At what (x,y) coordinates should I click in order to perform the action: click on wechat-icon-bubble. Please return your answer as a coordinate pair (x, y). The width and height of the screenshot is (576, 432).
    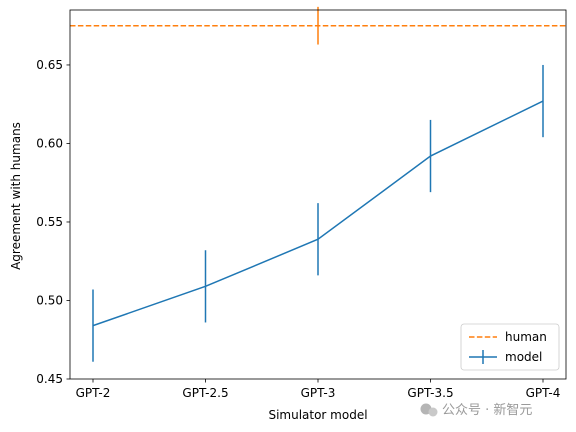
    Looking at the image, I should click on (433, 412).